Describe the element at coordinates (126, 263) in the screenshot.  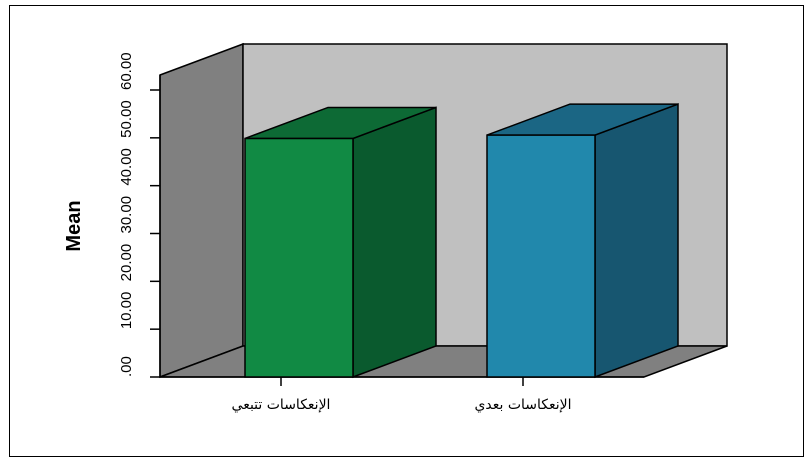
I see `y-tick-label: 20.00` at that location.